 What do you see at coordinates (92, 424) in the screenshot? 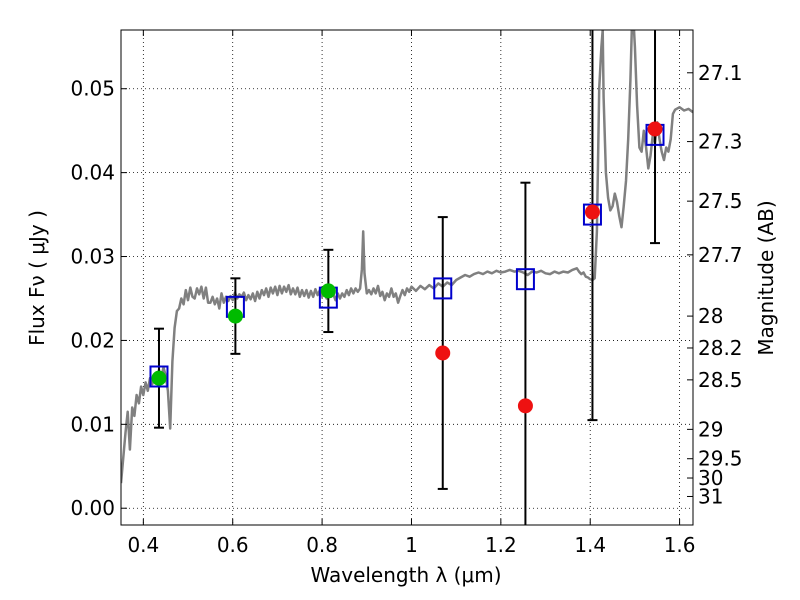
I see `y-tick-label: 0.01` at bounding box center [92, 424].